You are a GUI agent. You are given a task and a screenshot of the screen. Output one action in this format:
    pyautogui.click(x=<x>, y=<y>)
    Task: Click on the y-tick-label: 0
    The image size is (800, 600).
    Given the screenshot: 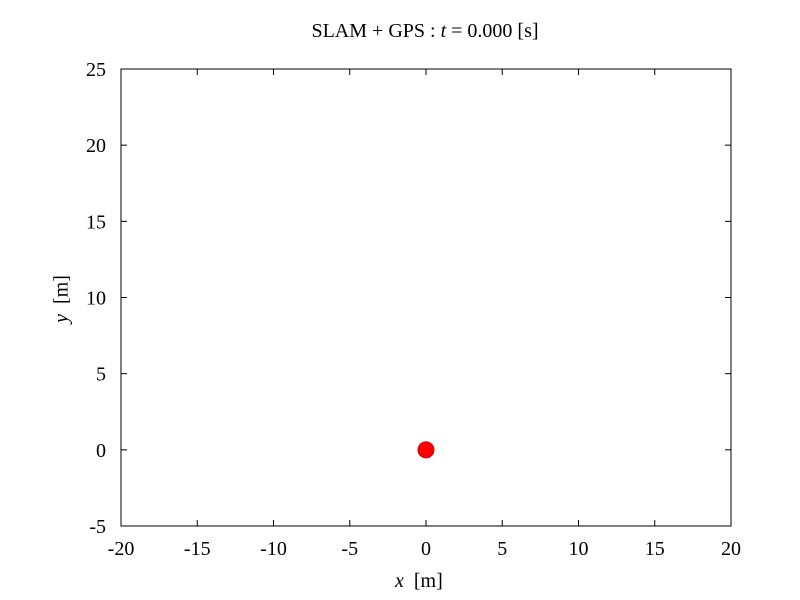 What is the action you would take?
    pyautogui.click(x=101, y=451)
    